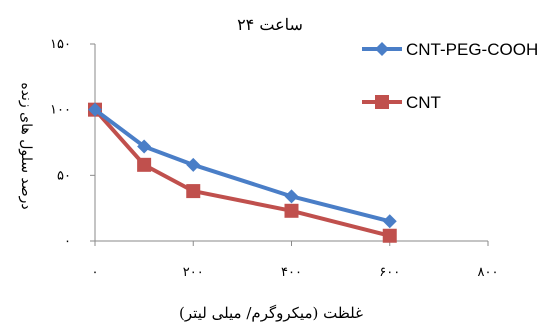 This screenshot has height=329, width=538. Describe the element at coordinates (401, 102) in the screenshot. I see `legend-item: CNT` at that location.